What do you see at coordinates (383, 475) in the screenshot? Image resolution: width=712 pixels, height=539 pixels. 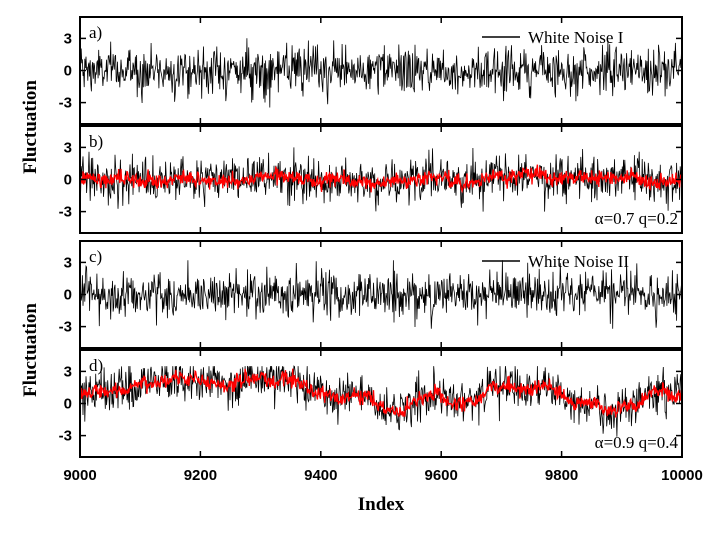 I see `x-tick-labels: 9000 9200 9400 9600 9800 10000` at bounding box center [383, 475].